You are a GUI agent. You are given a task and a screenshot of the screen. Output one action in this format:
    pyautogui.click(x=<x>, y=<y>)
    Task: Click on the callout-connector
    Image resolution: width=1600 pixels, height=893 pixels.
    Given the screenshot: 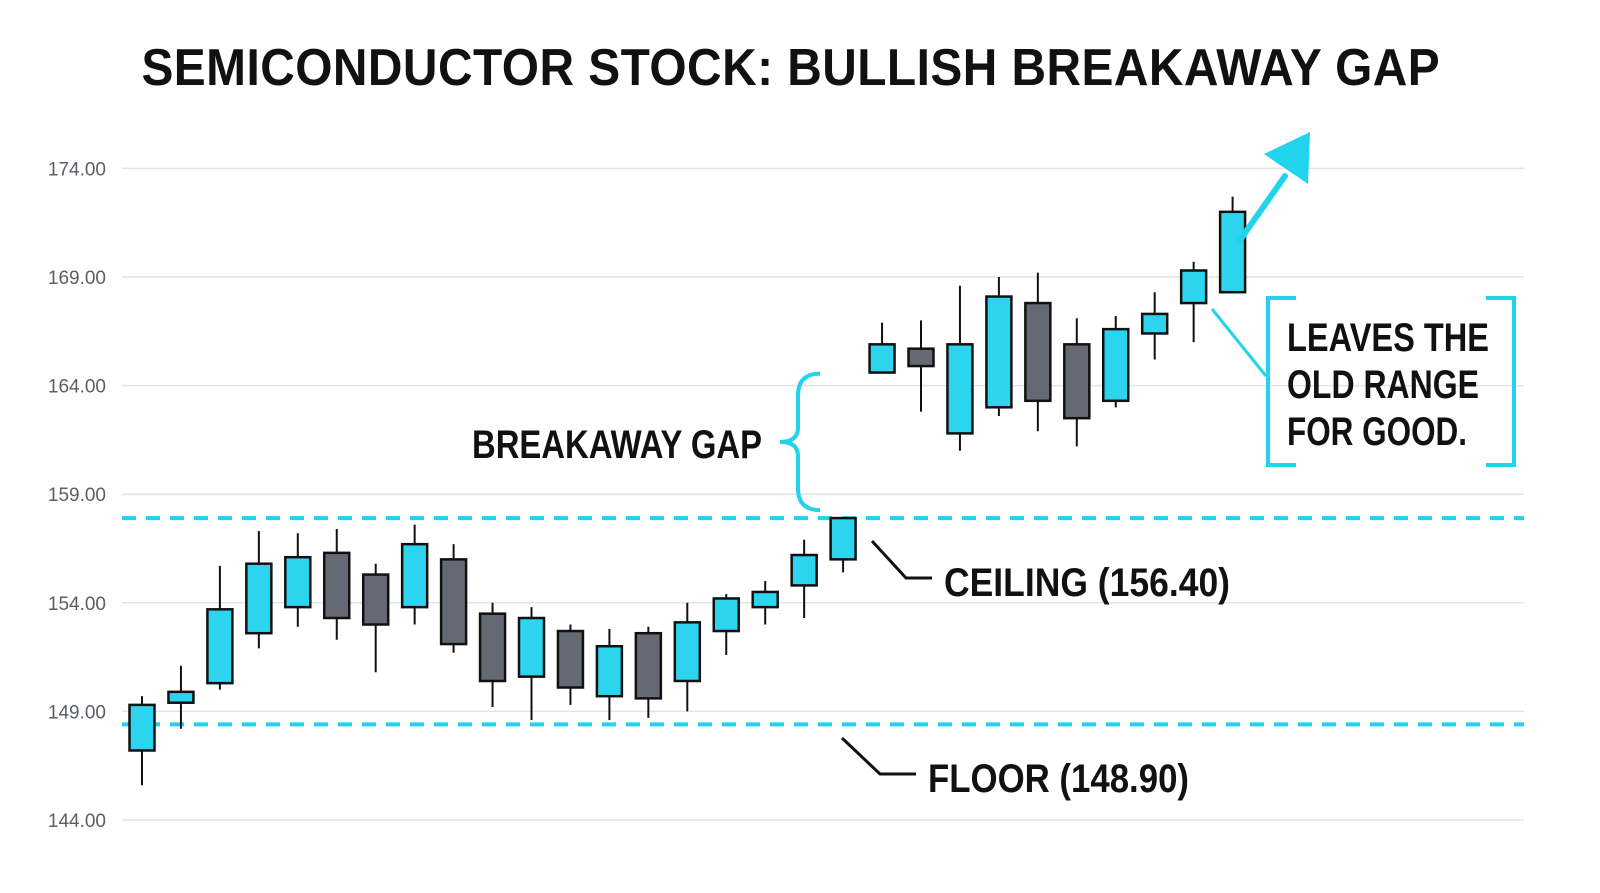 What is the action you would take?
    pyautogui.click(x=1239, y=342)
    